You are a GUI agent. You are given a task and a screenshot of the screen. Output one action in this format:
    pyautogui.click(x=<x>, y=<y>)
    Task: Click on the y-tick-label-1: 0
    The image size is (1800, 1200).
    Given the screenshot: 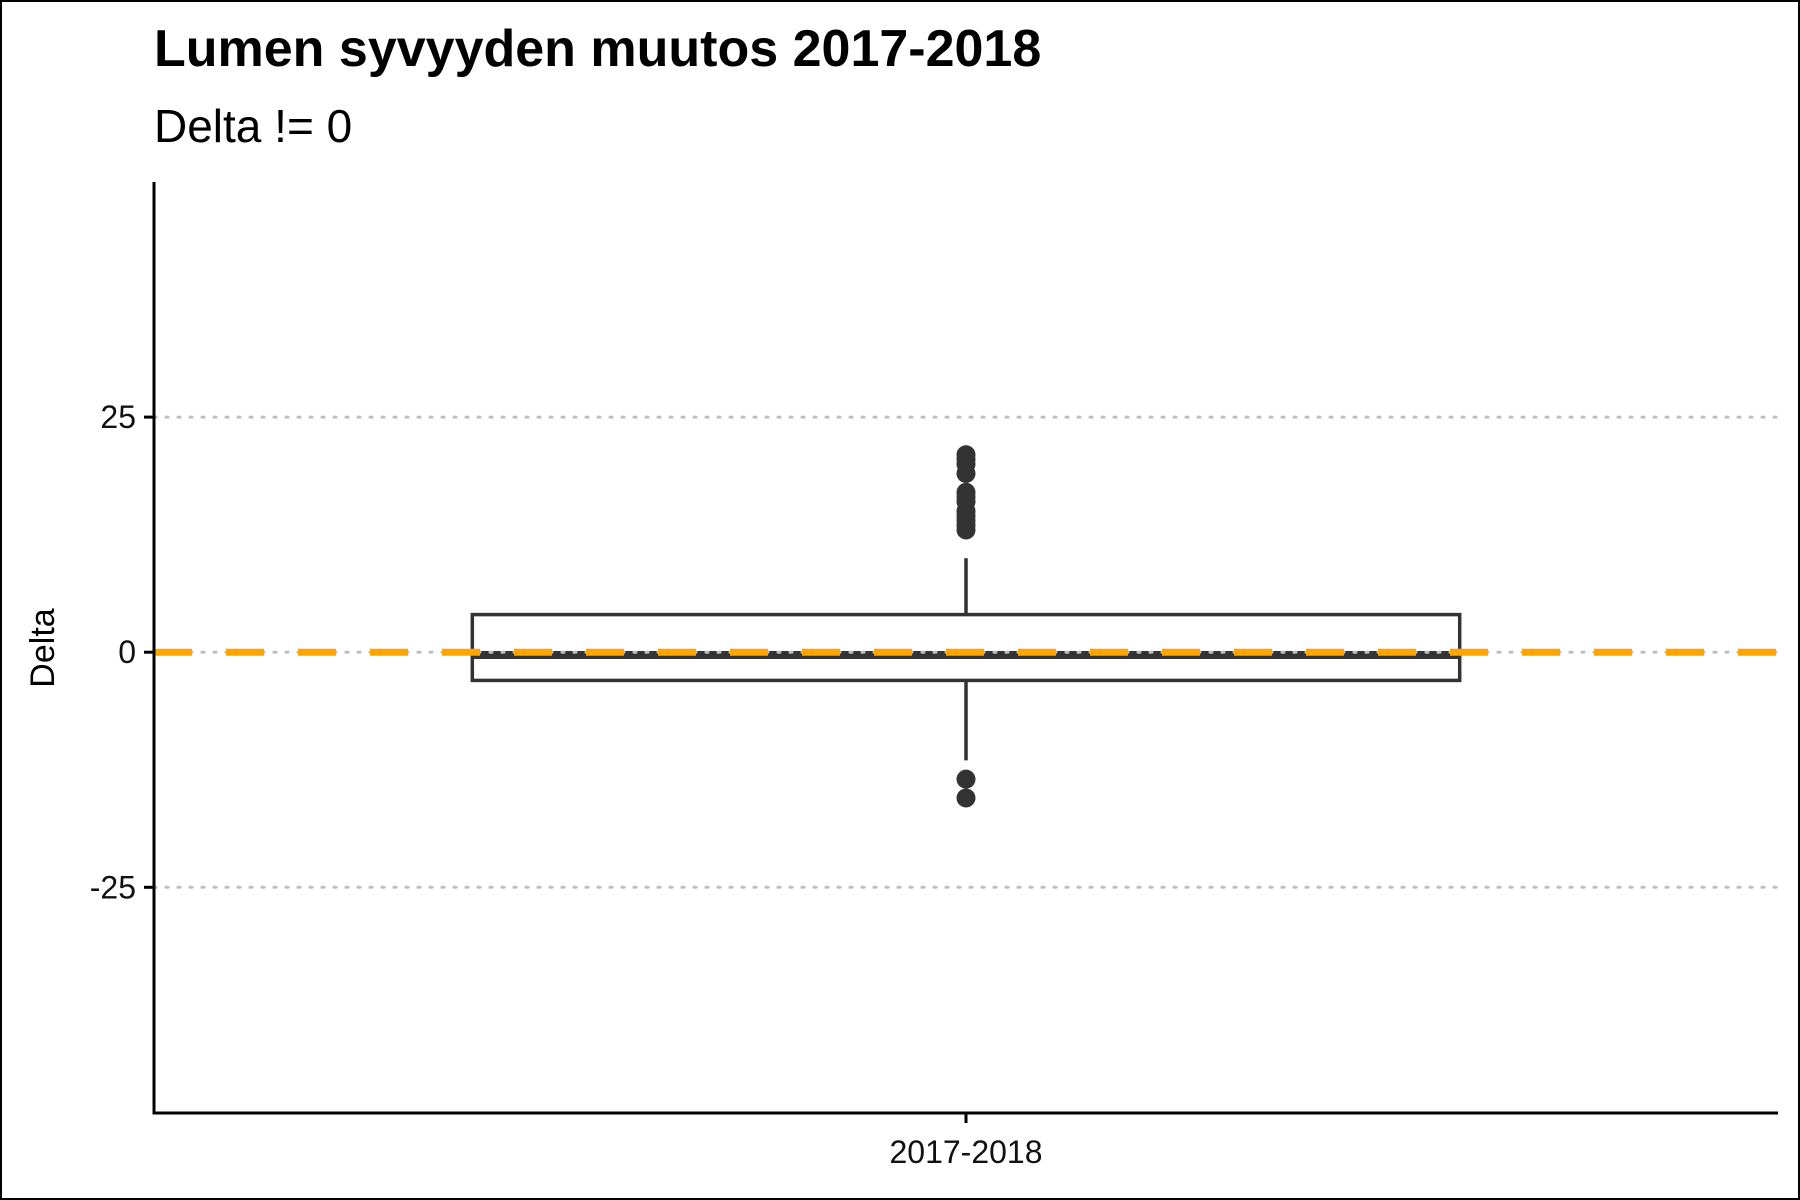 What is the action you would take?
    pyautogui.click(x=127, y=652)
    